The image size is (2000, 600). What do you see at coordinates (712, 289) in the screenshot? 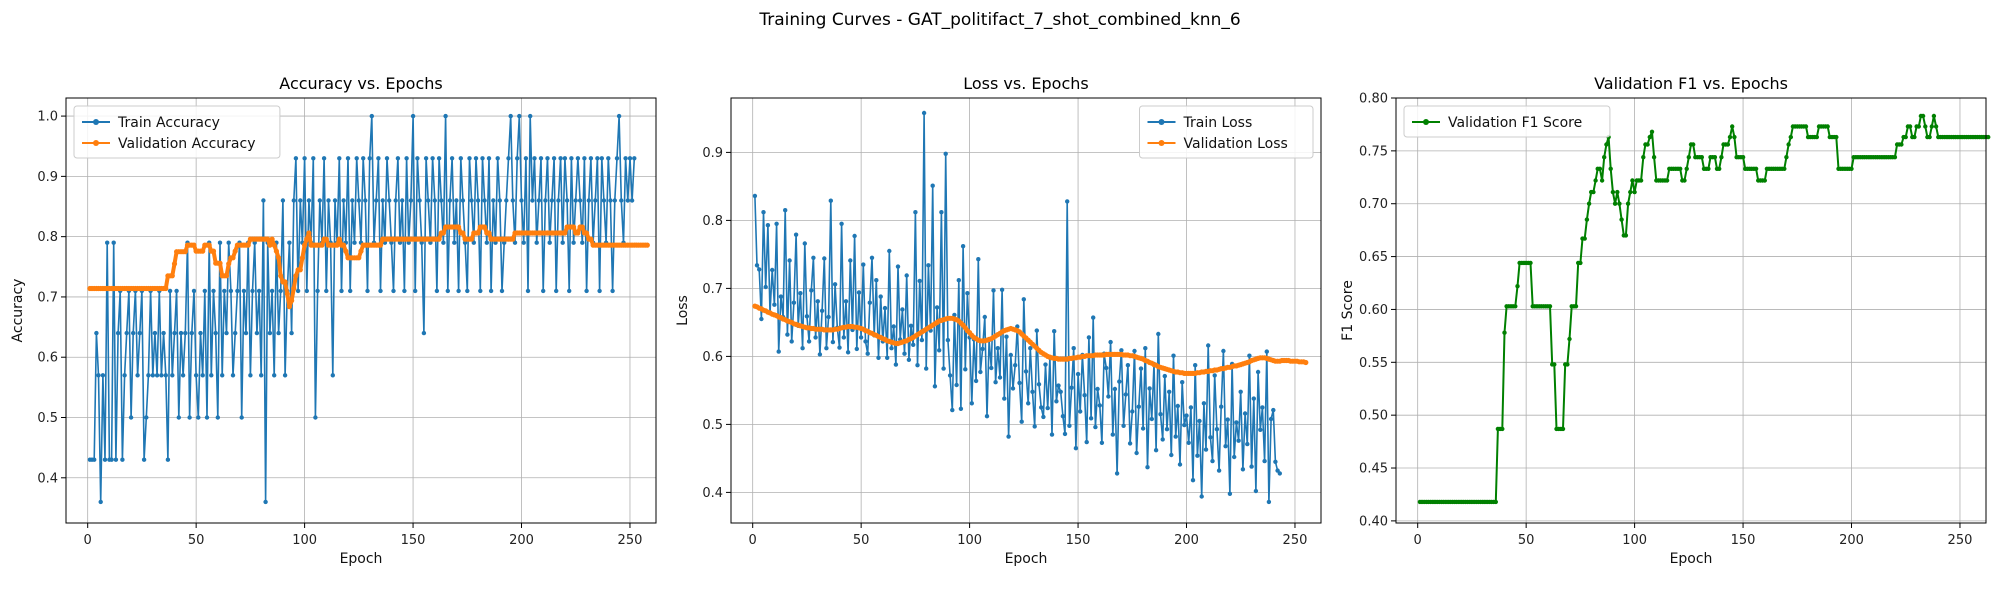
I see `y-tick-label: 0.7` at bounding box center [712, 289].